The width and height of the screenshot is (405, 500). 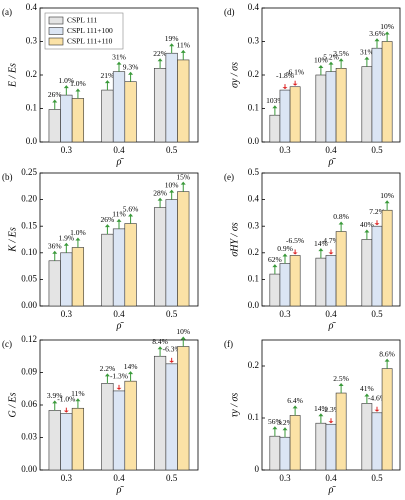 I want to click on change-label: 1.9%, so click(x=67, y=238).